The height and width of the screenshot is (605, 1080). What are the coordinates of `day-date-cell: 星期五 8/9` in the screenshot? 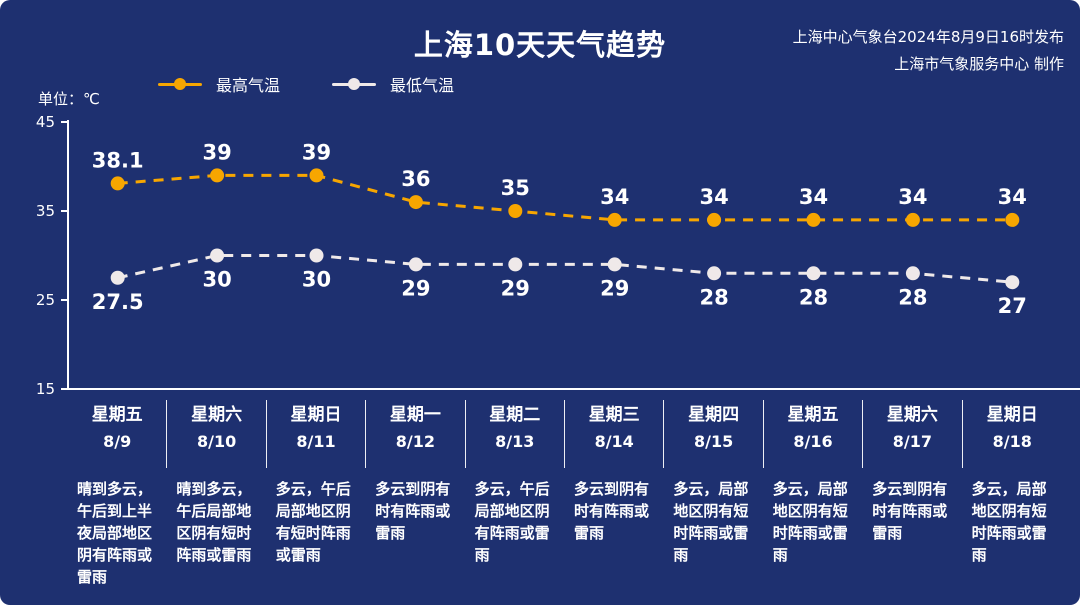 It's located at (118, 434).